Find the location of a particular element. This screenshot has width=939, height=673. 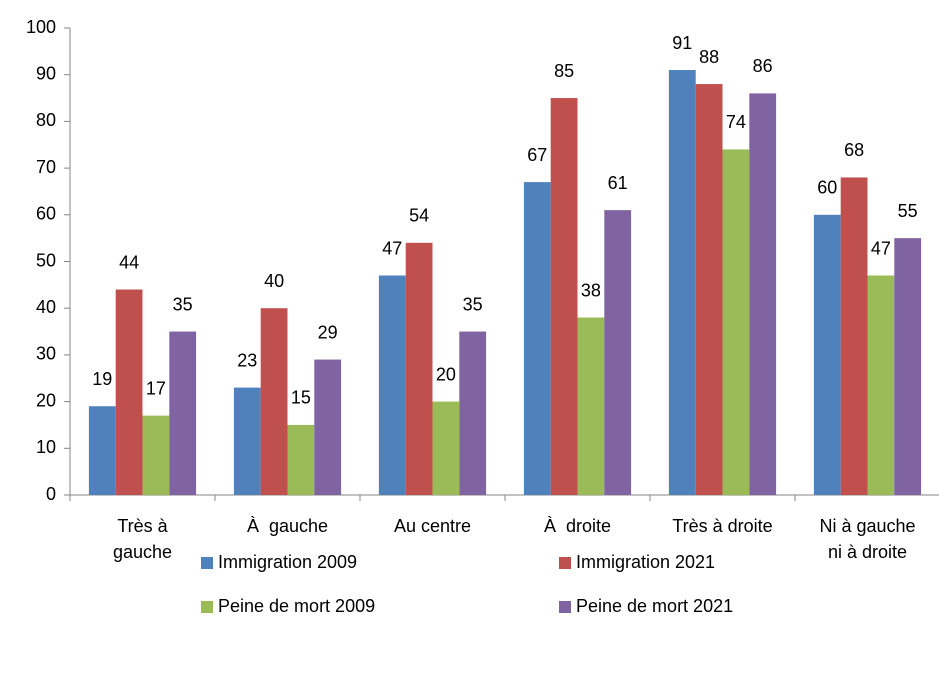

value-label: 23 is located at coordinates (247, 360).